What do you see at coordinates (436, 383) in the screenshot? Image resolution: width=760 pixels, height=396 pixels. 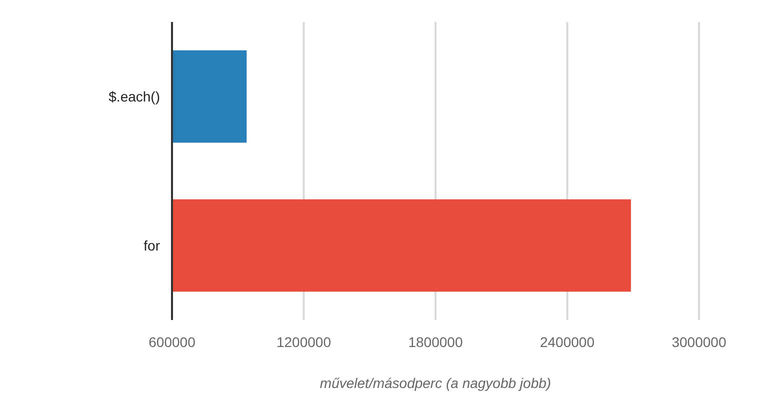 I see `x-axis-title: művelet/másodperc (a nagyobb jobb)` at bounding box center [436, 383].